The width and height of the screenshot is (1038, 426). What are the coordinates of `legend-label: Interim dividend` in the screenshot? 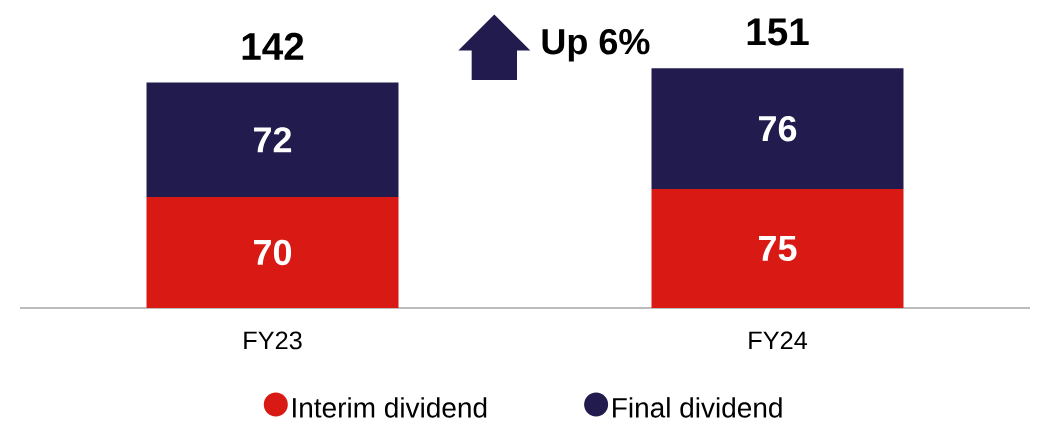 It's located at (390, 407).